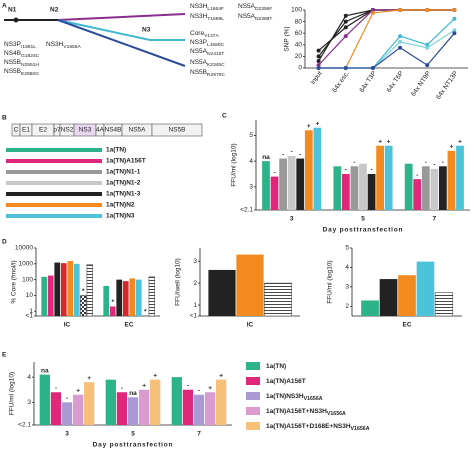 This screenshot has height=453, width=474. I want to click on series-line, so click(386, 50).